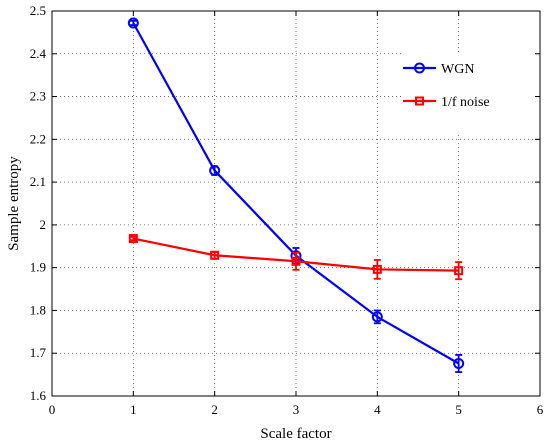 Image resolution: width=550 pixels, height=444 pixels. Describe the element at coordinates (296, 409) in the screenshot. I see `x-tick-label: 3` at that location.